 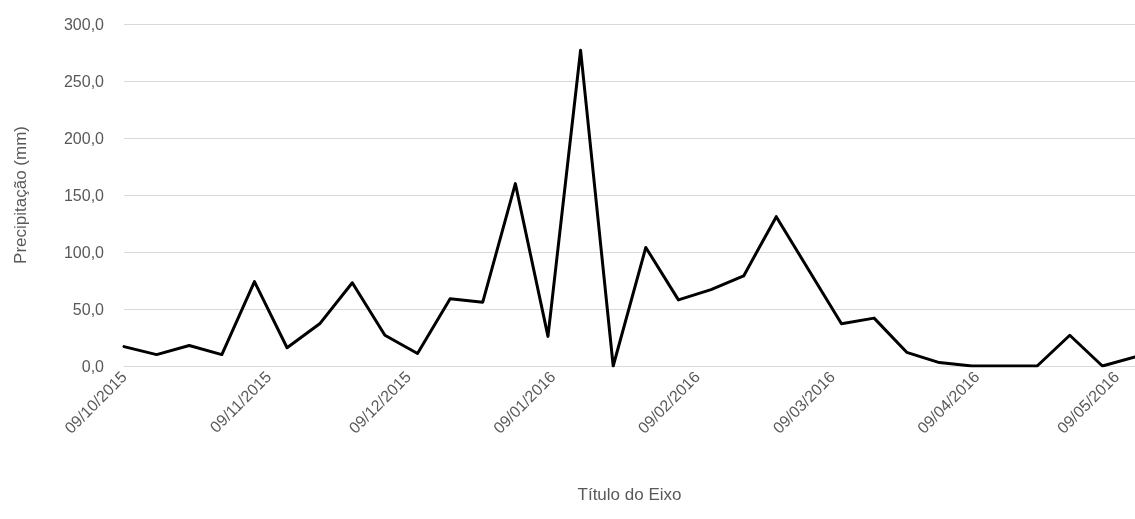 What do you see at coordinates (84, 81) in the screenshot?
I see `y-tick-label: 250,0` at bounding box center [84, 81].